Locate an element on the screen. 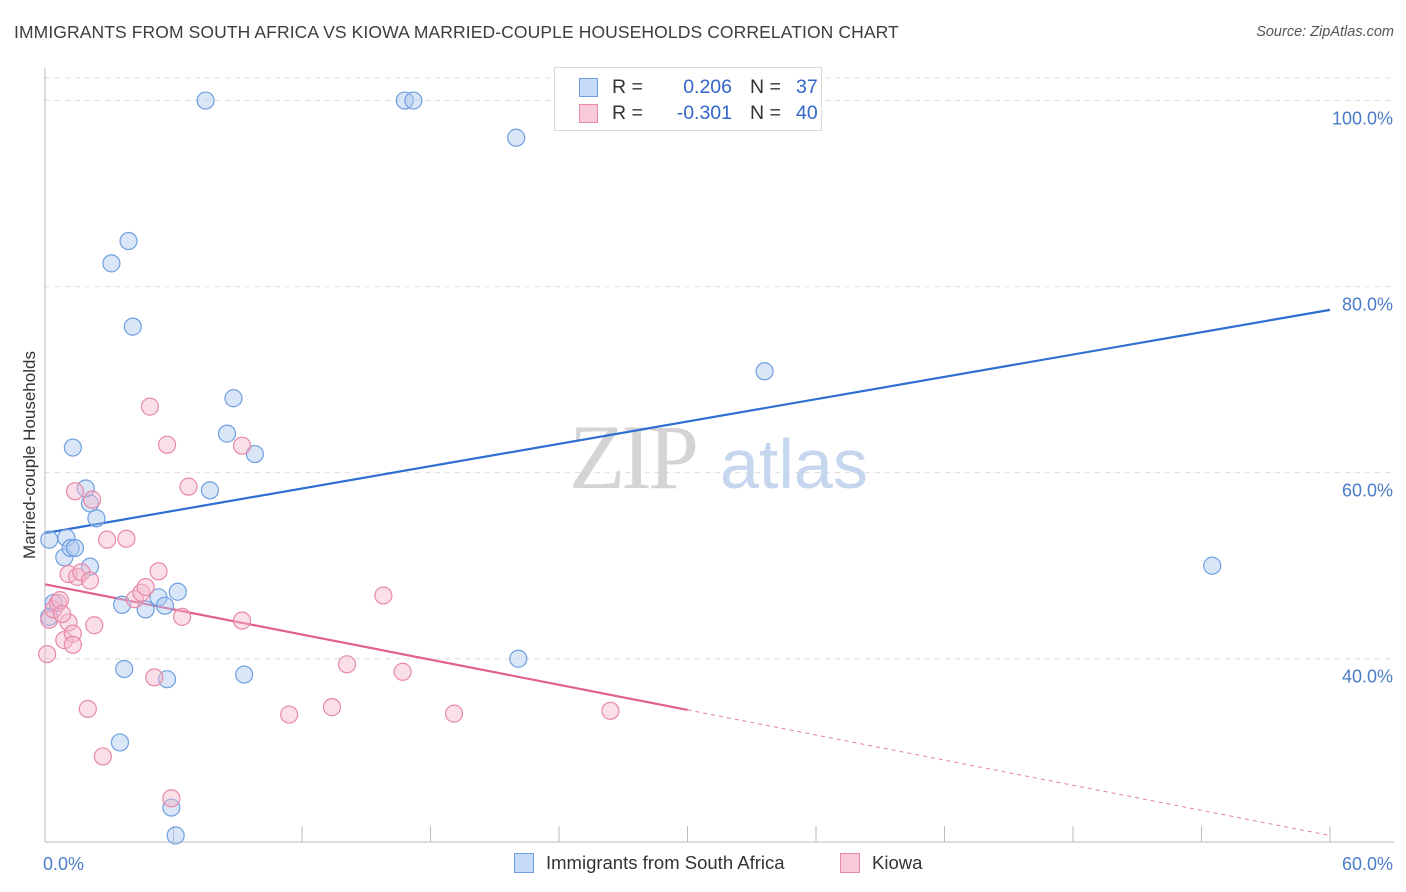 The image size is (1406, 892). trend-line-kiowa is located at coordinates (366, 647).